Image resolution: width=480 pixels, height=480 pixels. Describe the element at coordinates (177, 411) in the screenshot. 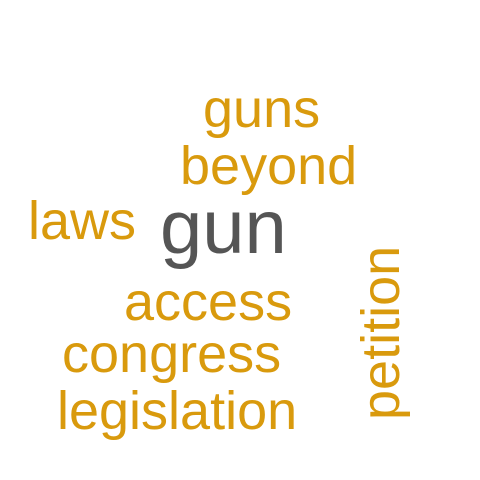

I see `word-legislation: legislation` at that location.